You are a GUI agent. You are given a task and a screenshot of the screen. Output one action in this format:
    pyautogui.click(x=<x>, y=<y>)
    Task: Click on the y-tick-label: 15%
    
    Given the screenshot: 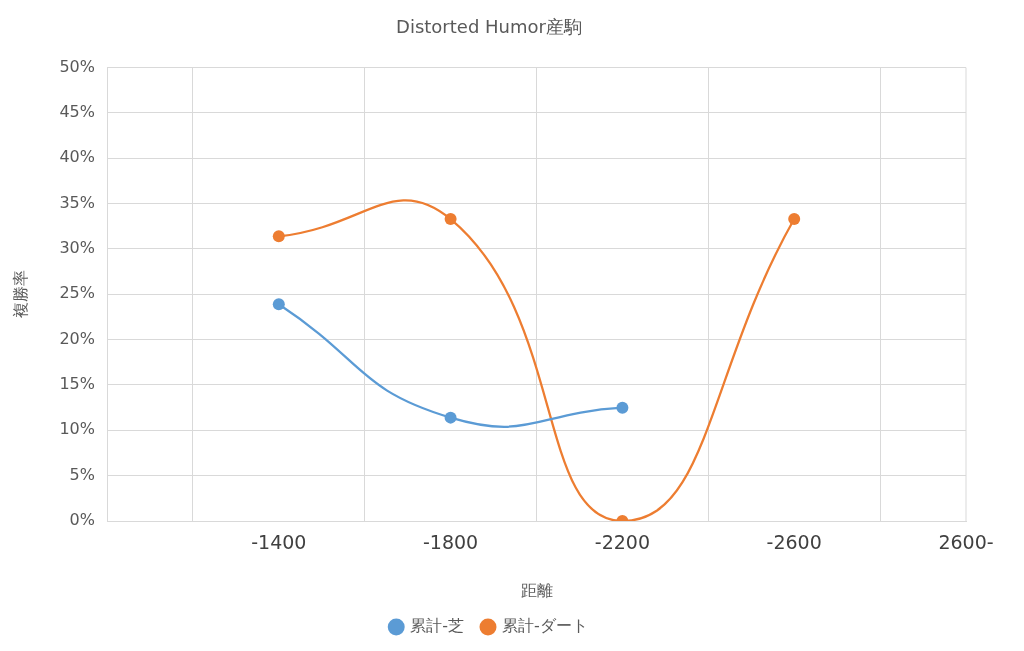 What is the action you would take?
    pyautogui.click(x=77, y=384)
    